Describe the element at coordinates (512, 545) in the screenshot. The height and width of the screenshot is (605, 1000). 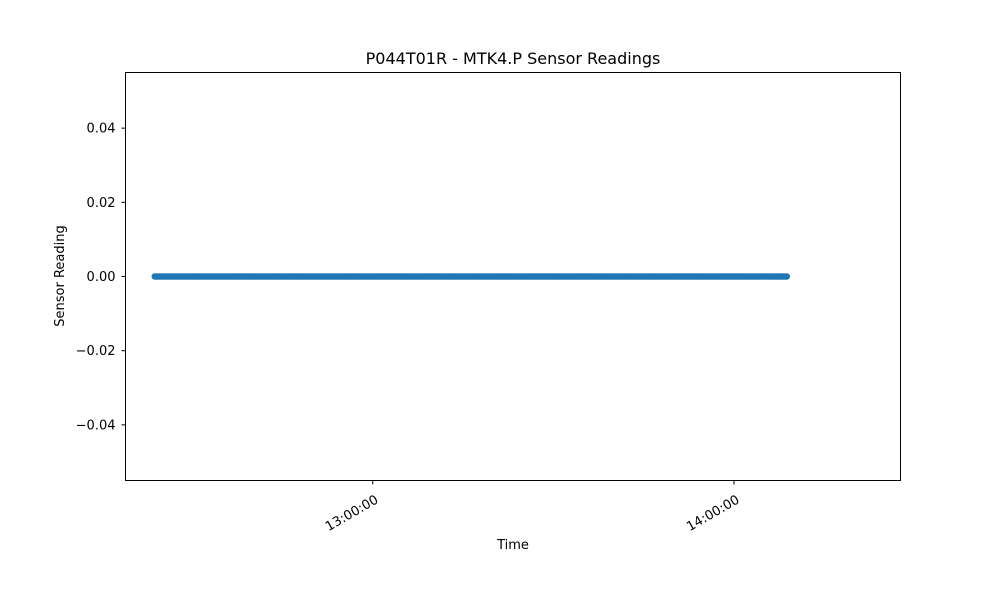
I see `x-axis-label: Time` at that location.